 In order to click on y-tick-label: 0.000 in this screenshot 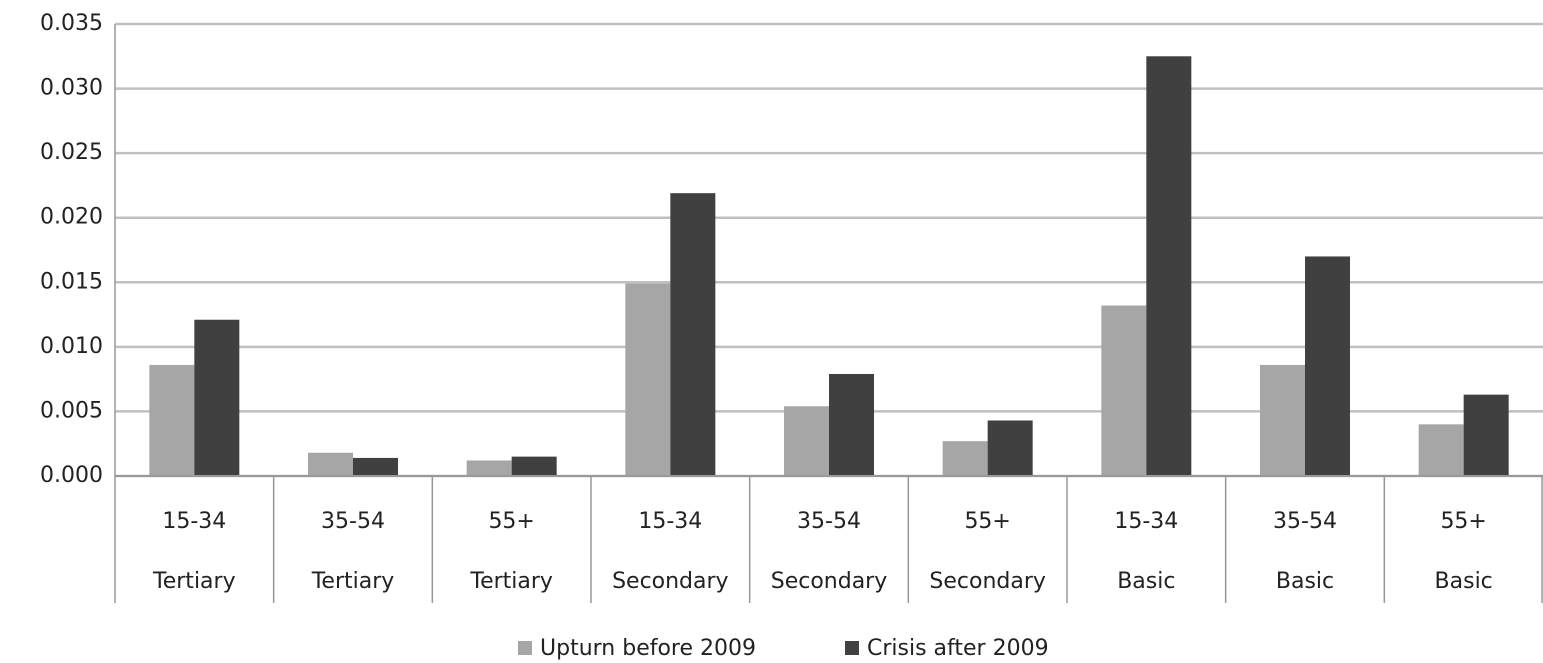, I will do `click(71, 475)`.